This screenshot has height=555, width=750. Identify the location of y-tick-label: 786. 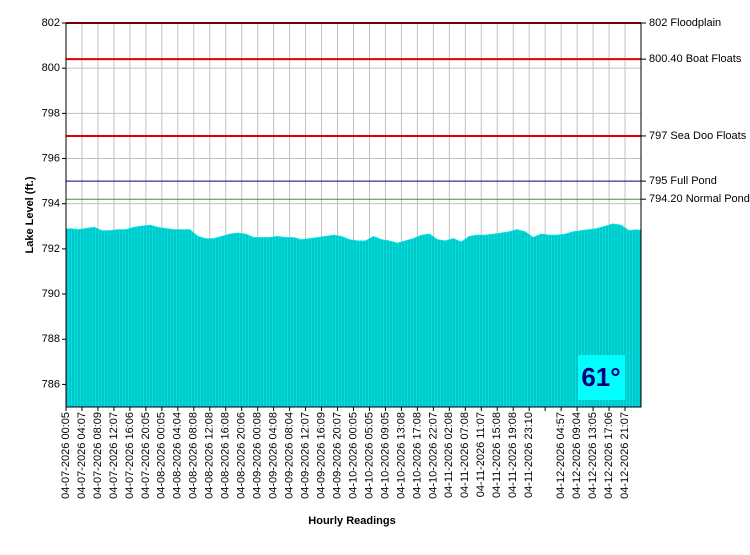
(51, 384).